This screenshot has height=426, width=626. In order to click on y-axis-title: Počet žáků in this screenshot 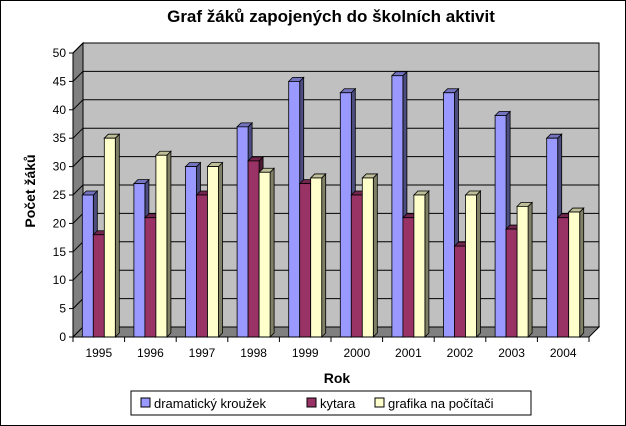, I will do `click(30, 190)`.